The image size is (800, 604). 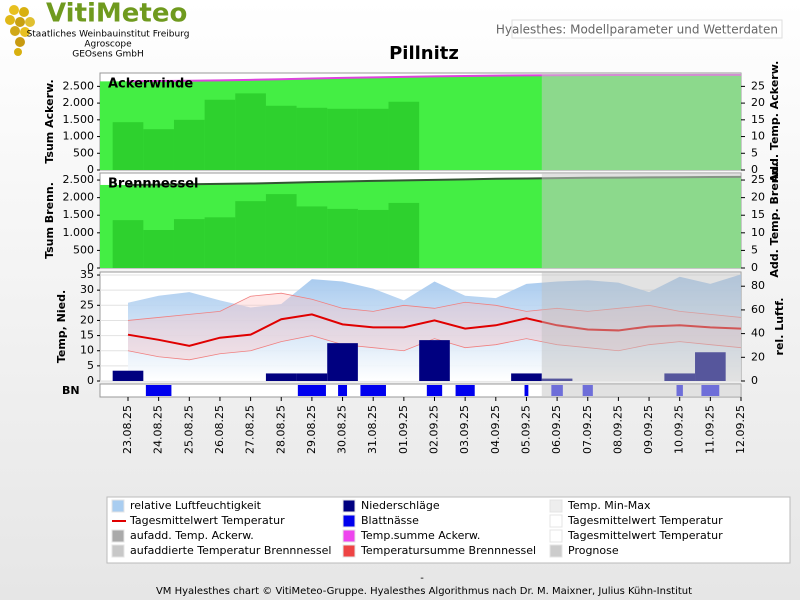 I want to click on min-line, so click(x=434, y=348).